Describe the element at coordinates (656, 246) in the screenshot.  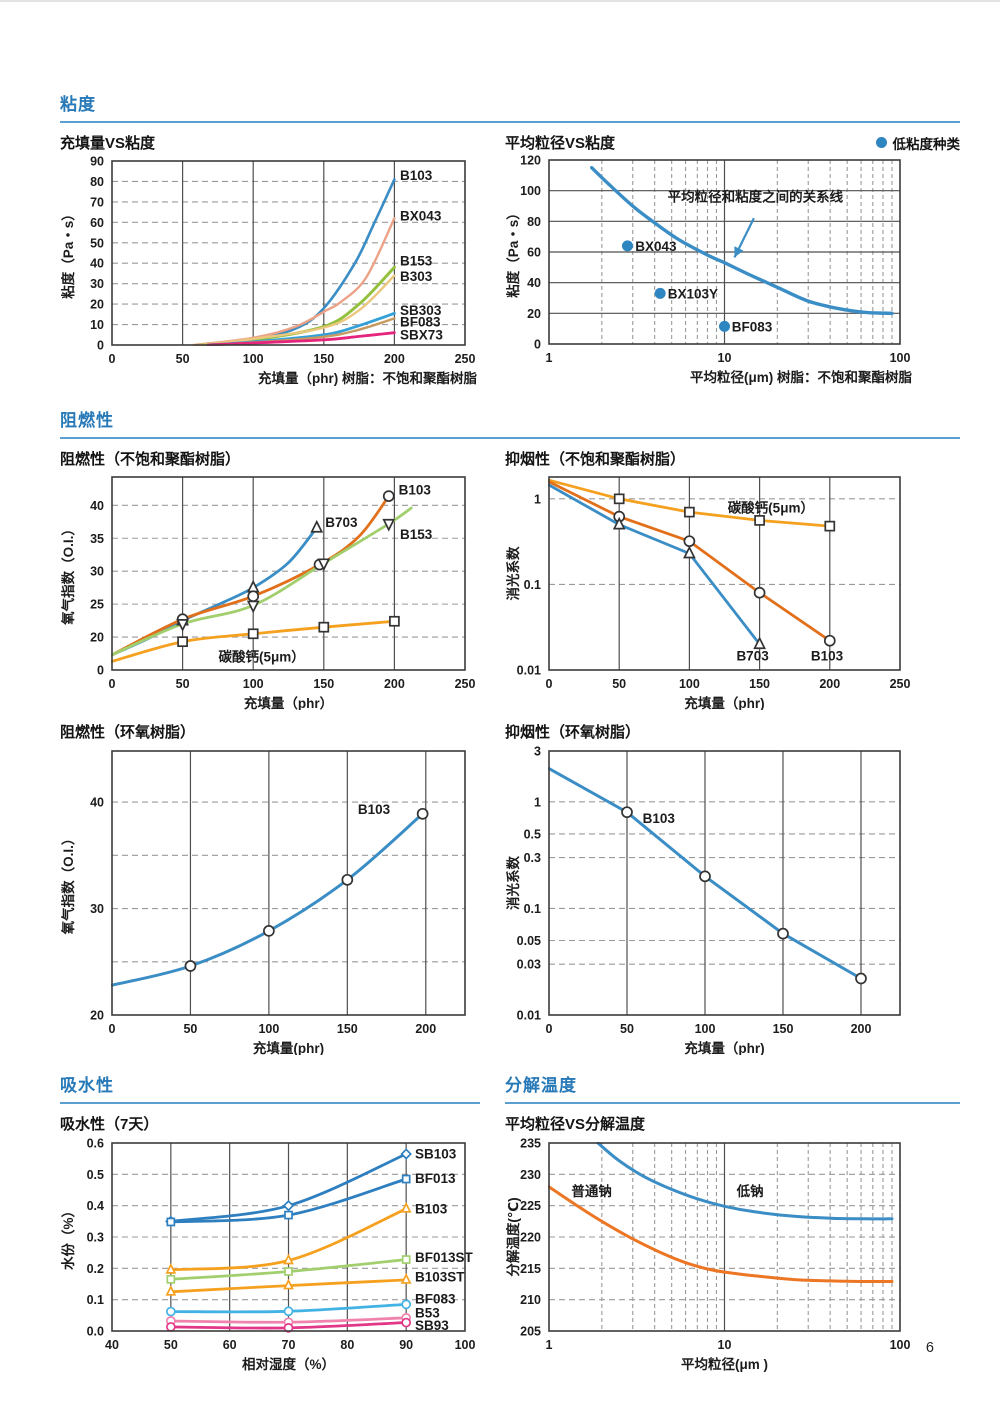
I see `svg-text: BX043` at that location.